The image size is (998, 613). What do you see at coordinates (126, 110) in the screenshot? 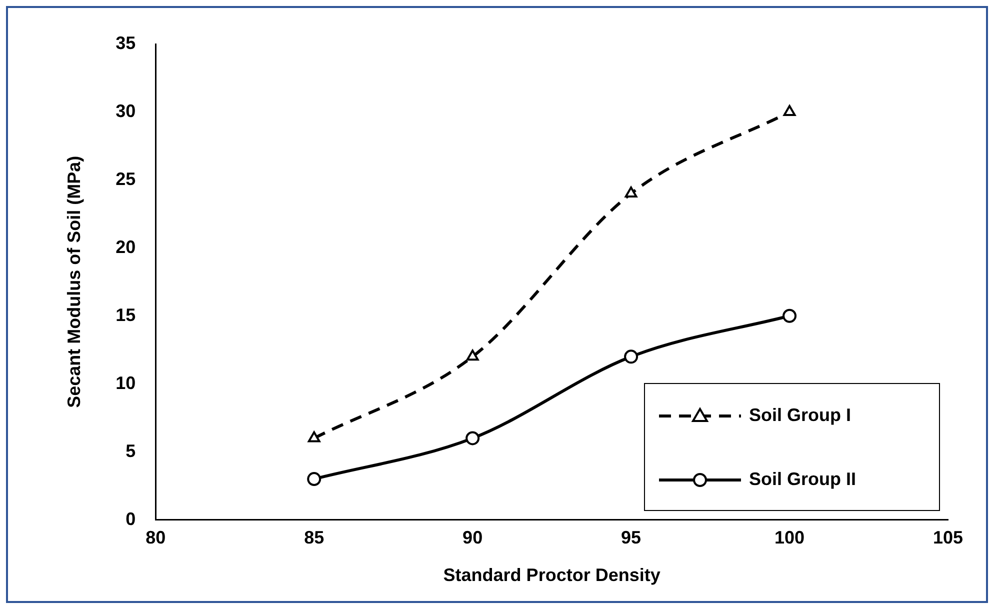
I see `y-tick-label: 30` at bounding box center [126, 110].